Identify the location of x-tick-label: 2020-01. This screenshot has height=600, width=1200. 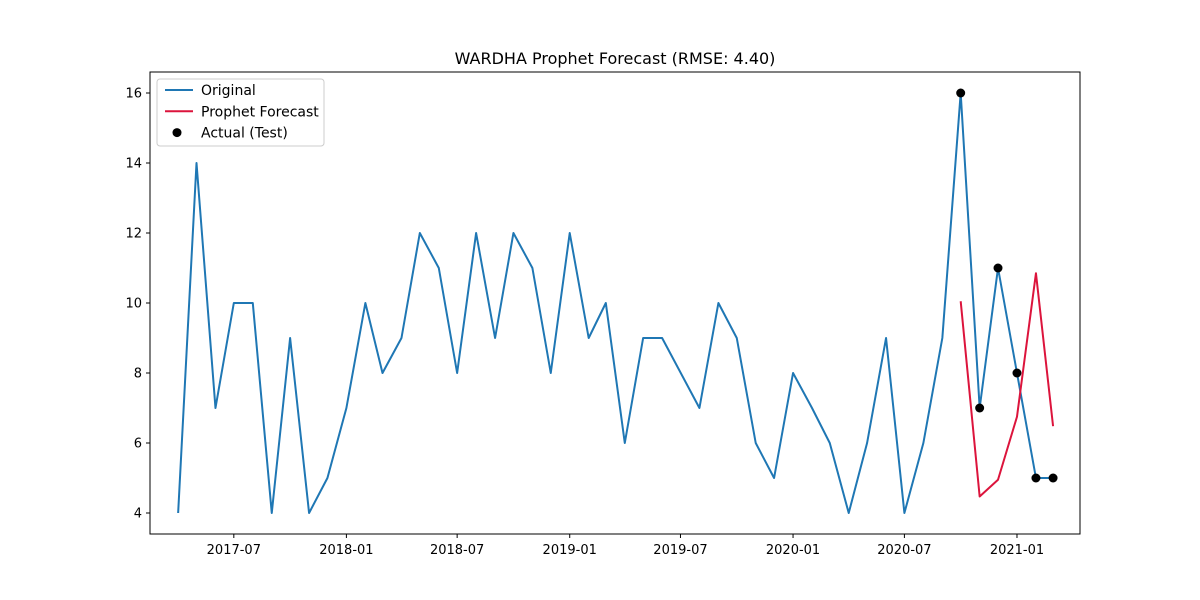
(793, 550).